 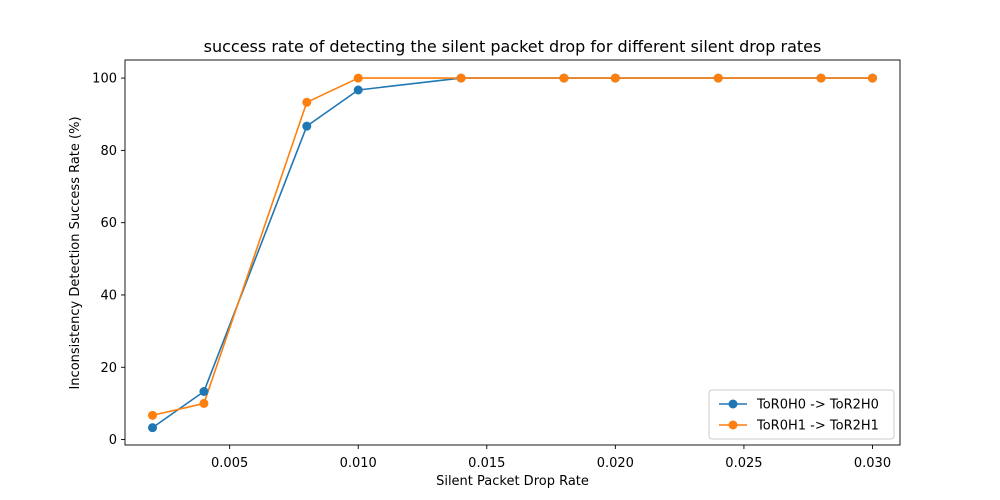 I want to click on y-tick-label-1: 20, so click(x=108, y=368).